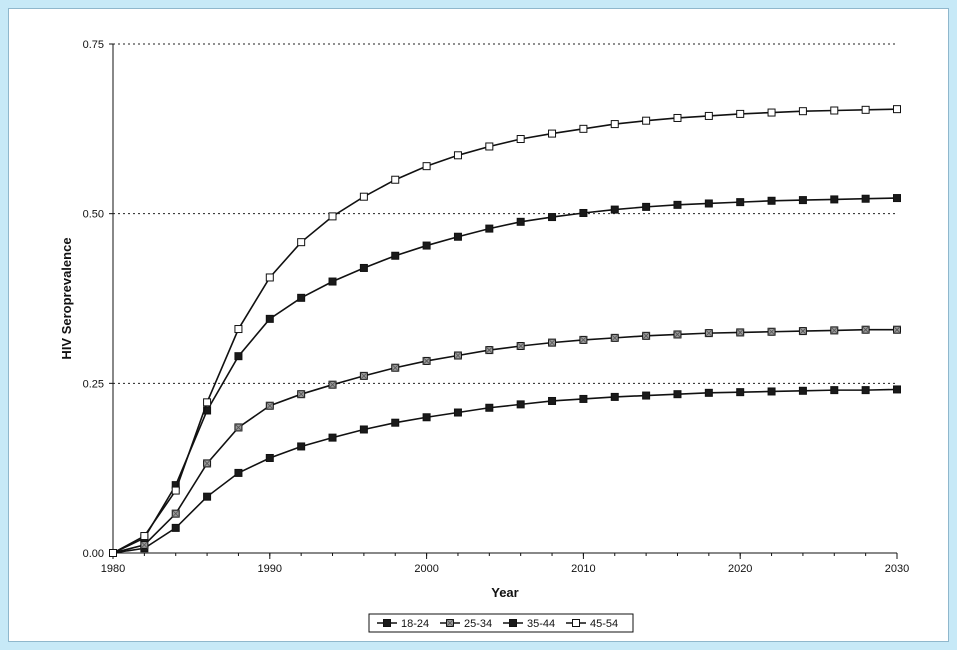 This screenshot has width=957, height=650. What do you see at coordinates (450, 623) in the screenshot?
I see `legend-marker-hatch` at bounding box center [450, 623].